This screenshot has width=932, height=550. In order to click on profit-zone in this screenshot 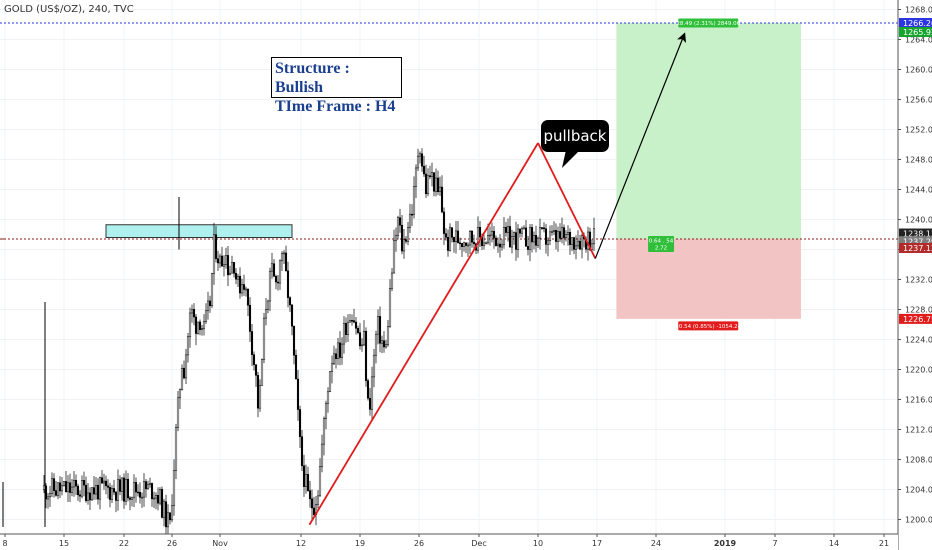, I will do `click(708, 131)`.